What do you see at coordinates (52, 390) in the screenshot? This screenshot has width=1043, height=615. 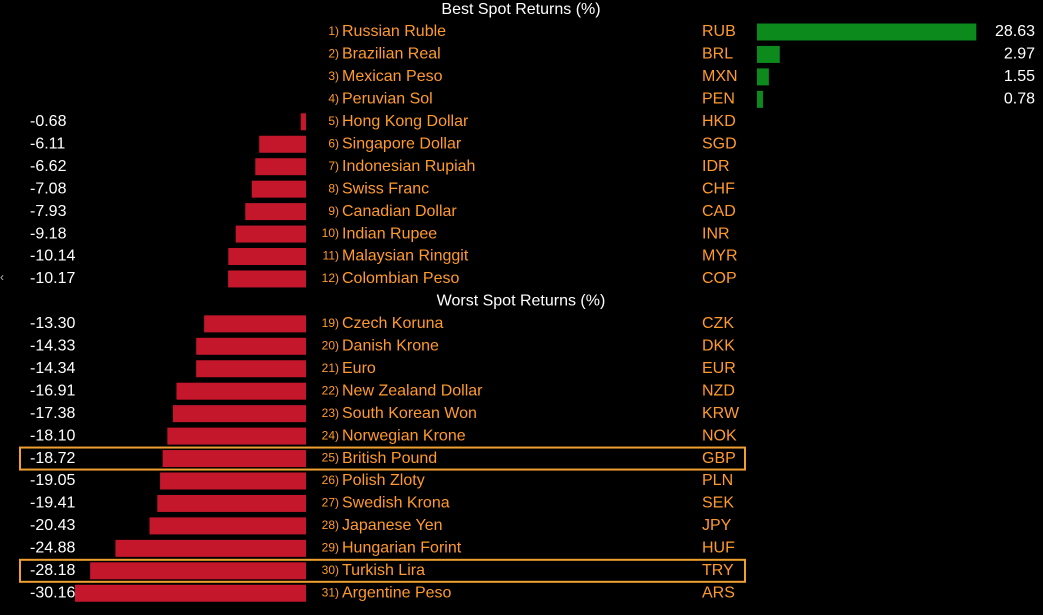 I see `value-label-nzd: -16.91` at bounding box center [52, 390].